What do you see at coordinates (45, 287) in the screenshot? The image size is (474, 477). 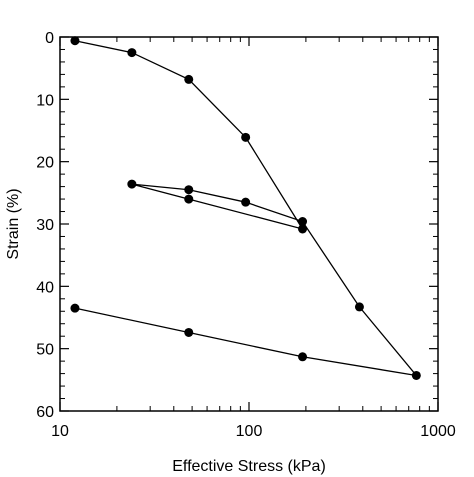 I see `y-tick-label: 40` at bounding box center [45, 287].